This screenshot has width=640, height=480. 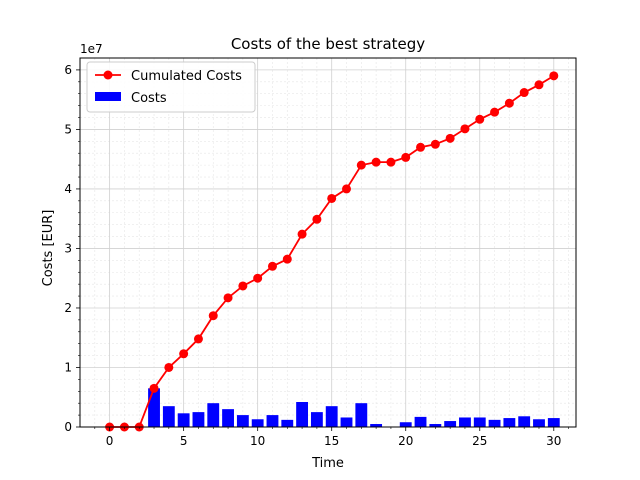 What do you see at coordinates (91, 49) in the screenshot?
I see `y-offset-text: 1e7` at bounding box center [91, 49].